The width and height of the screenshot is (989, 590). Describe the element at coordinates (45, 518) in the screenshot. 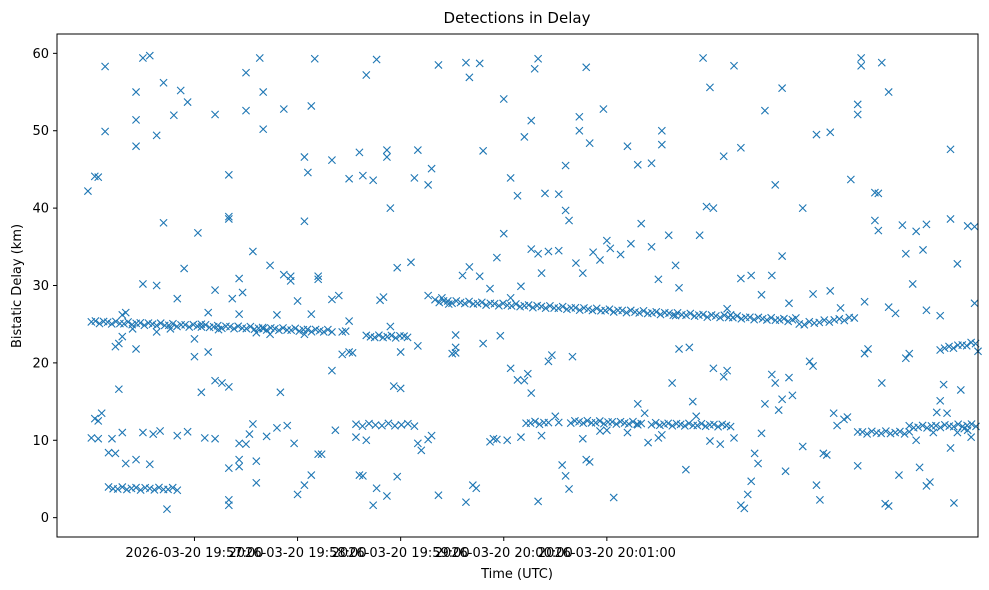

I see `y-tick-label: 0` at that location.